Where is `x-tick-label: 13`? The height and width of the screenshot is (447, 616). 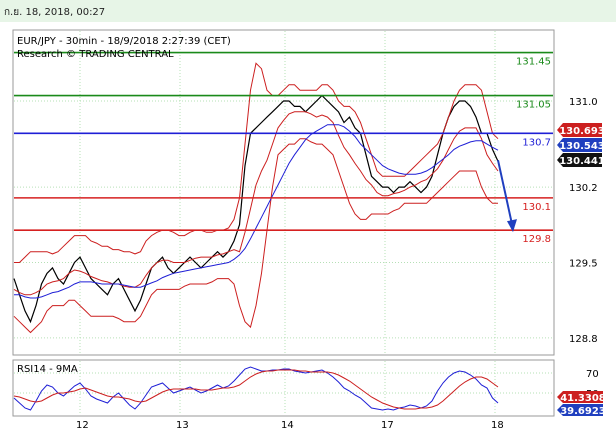 x-tick-label: 13 is located at coordinates (182, 425).